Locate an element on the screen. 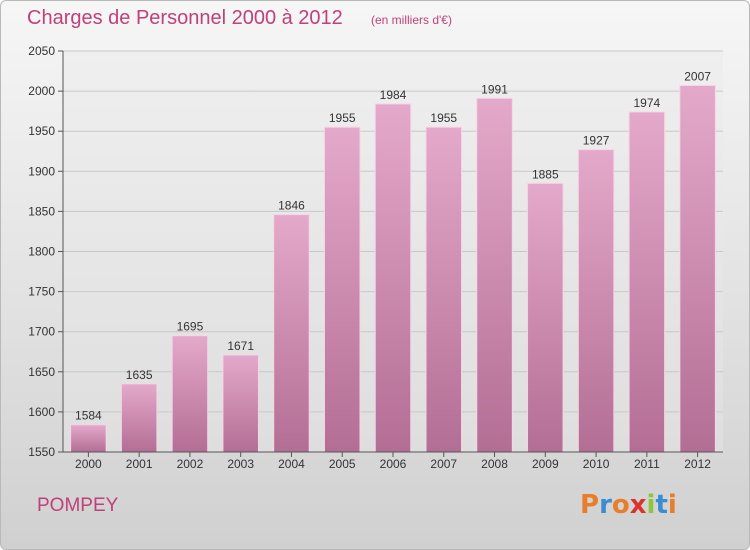 The image size is (750, 550). bar-2012 is located at coordinates (697, 268).